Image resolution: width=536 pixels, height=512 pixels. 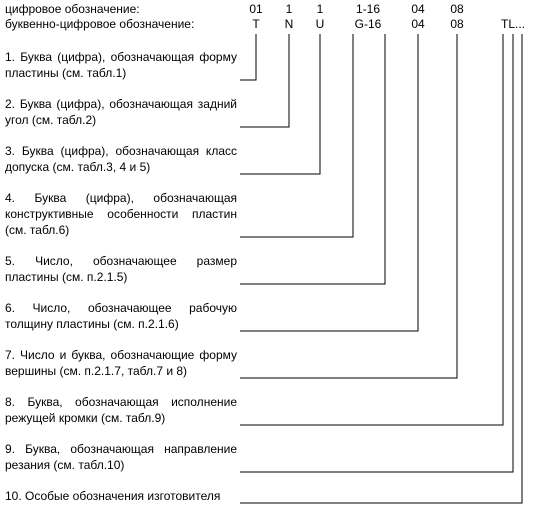 I want to click on item-4-line-1: 4. Буква (цифра), обозначающая, so click(x=121, y=198).